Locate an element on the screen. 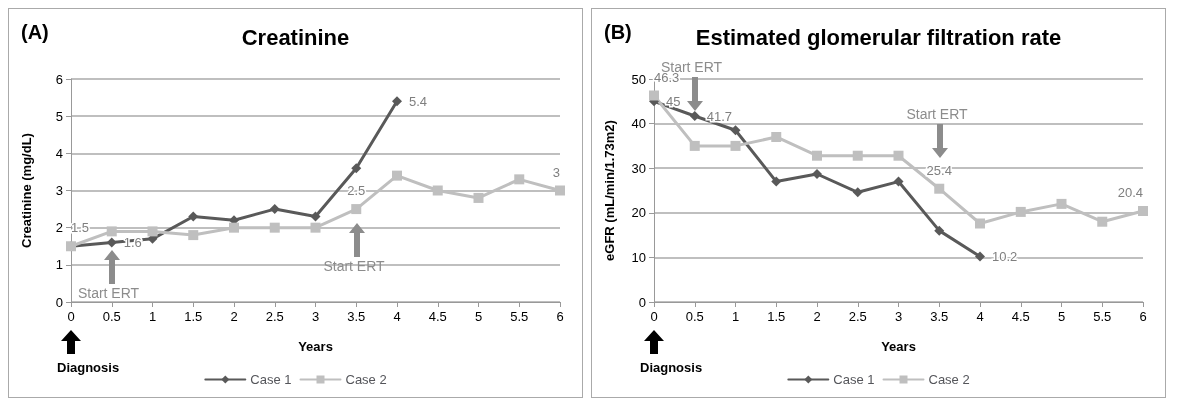 The width and height of the screenshot is (1177, 400). y-tick-label: 50 is located at coordinates (638, 79).